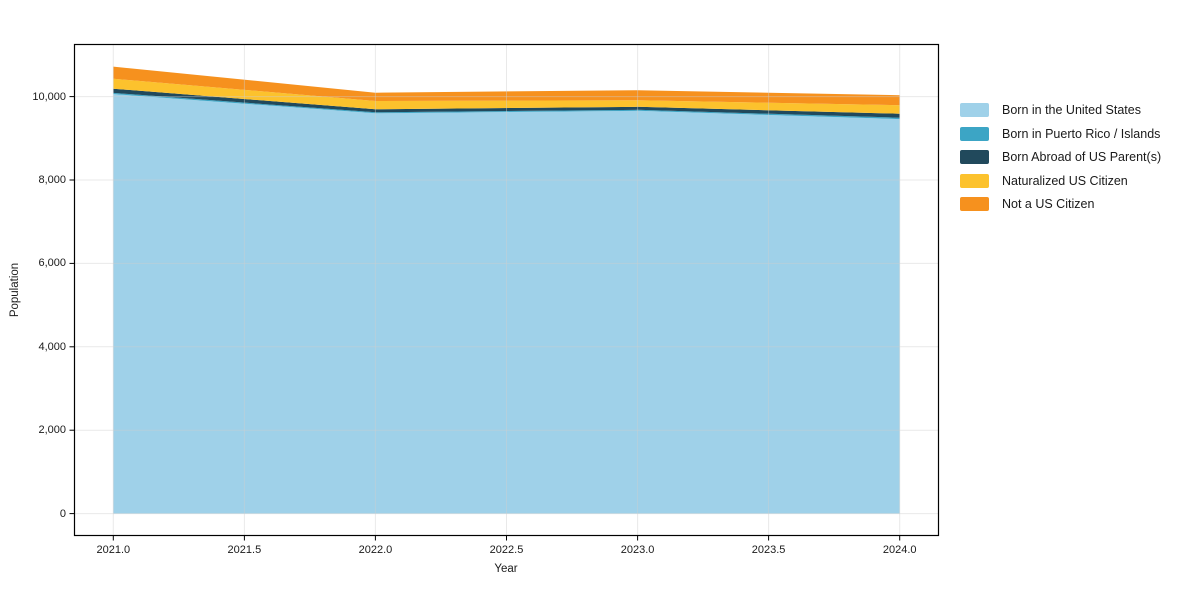 This screenshot has width=1189, height=590. I want to click on legend-label: Born in the United States, so click(1071, 110).